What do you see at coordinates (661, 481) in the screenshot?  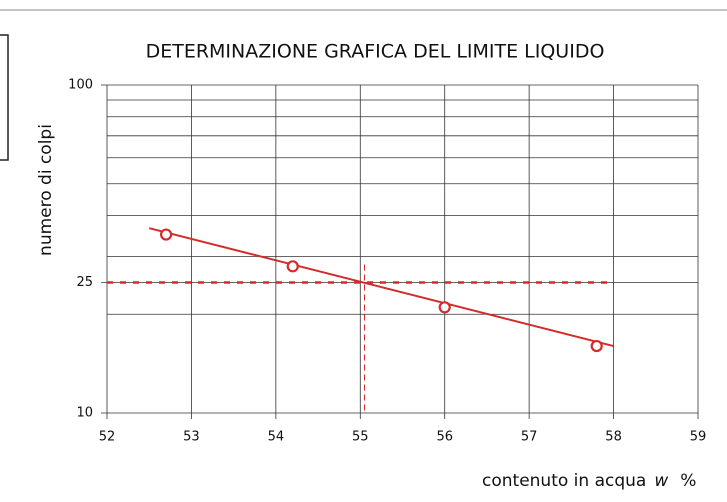 I see `x-label-symbol: w` at bounding box center [661, 481].